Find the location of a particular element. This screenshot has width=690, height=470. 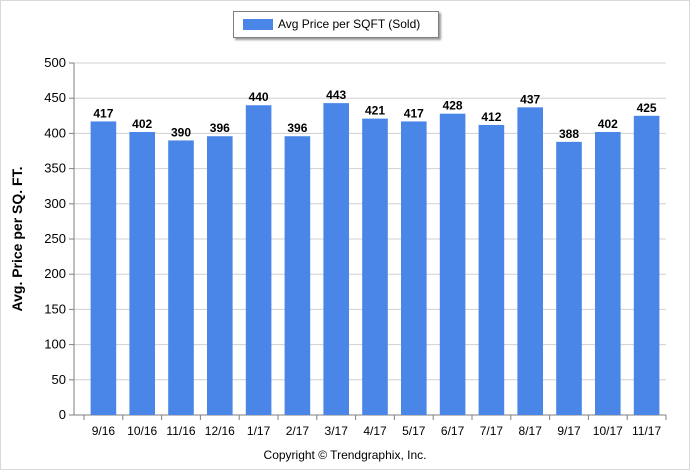

x-tick-label: 6/17 is located at coordinates (453, 431).